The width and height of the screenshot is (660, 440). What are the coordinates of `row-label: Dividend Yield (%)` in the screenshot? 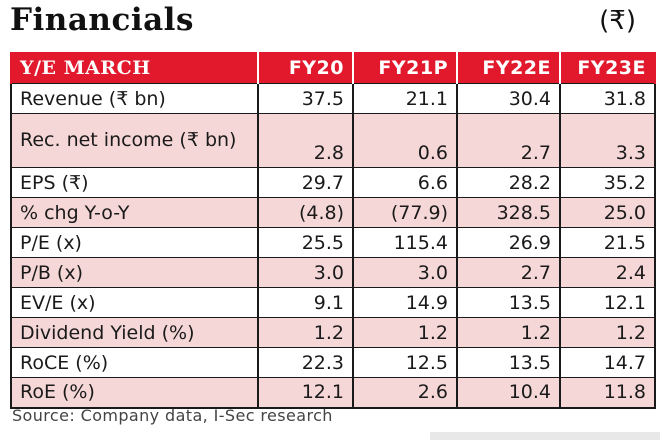 It's located at (134, 332).